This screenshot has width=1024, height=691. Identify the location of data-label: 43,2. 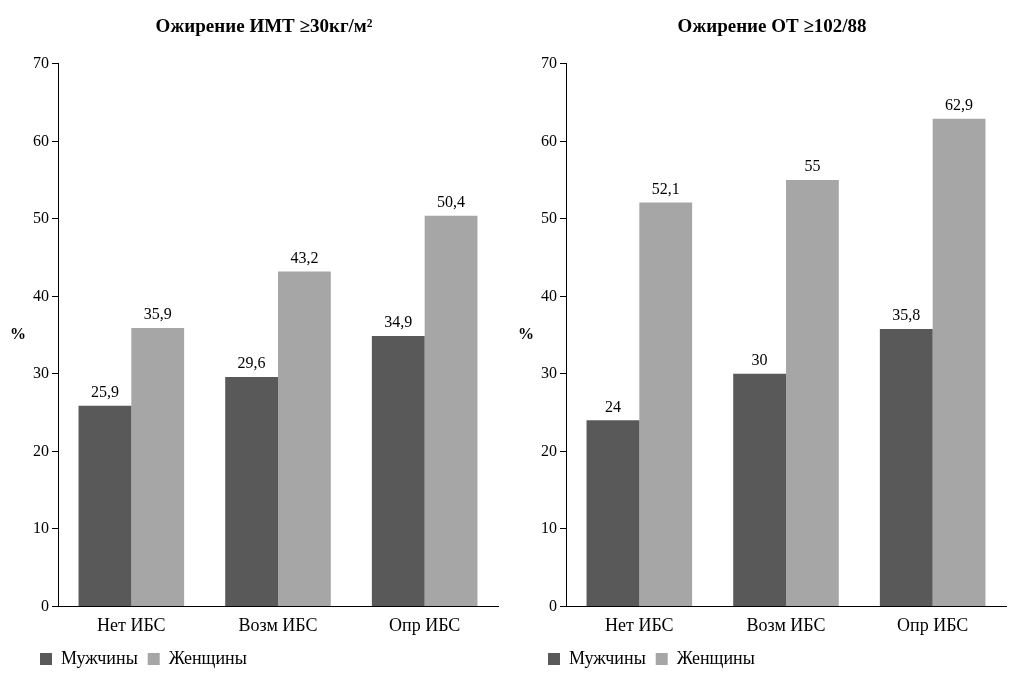
(304, 257).